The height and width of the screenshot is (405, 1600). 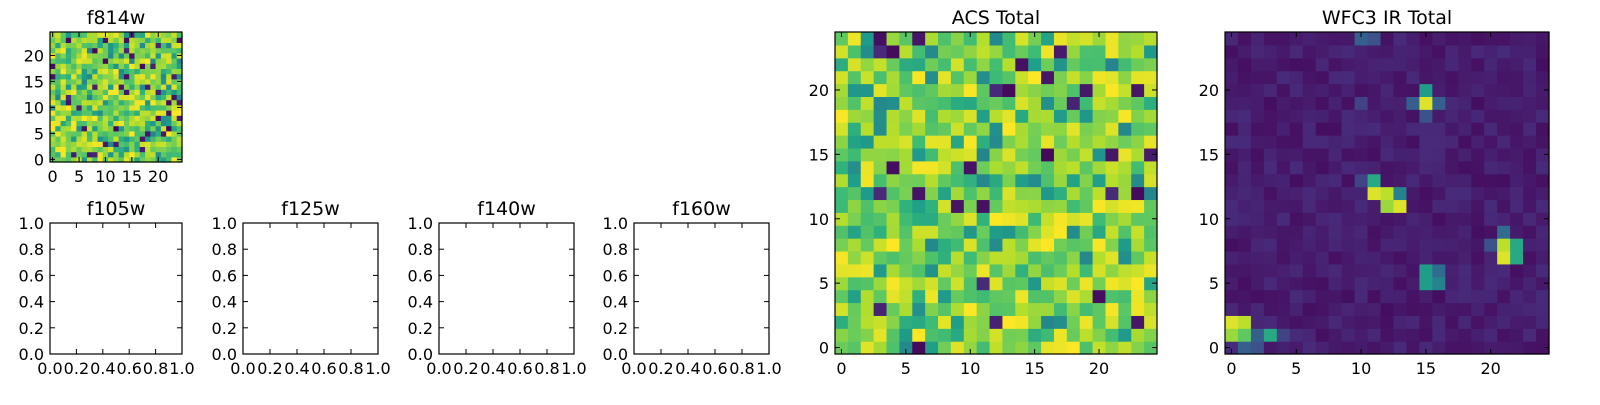 What do you see at coordinates (31, 302) in the screenshot?
I see `y-tick-label: 0.4` at bounding box center [31, 302].